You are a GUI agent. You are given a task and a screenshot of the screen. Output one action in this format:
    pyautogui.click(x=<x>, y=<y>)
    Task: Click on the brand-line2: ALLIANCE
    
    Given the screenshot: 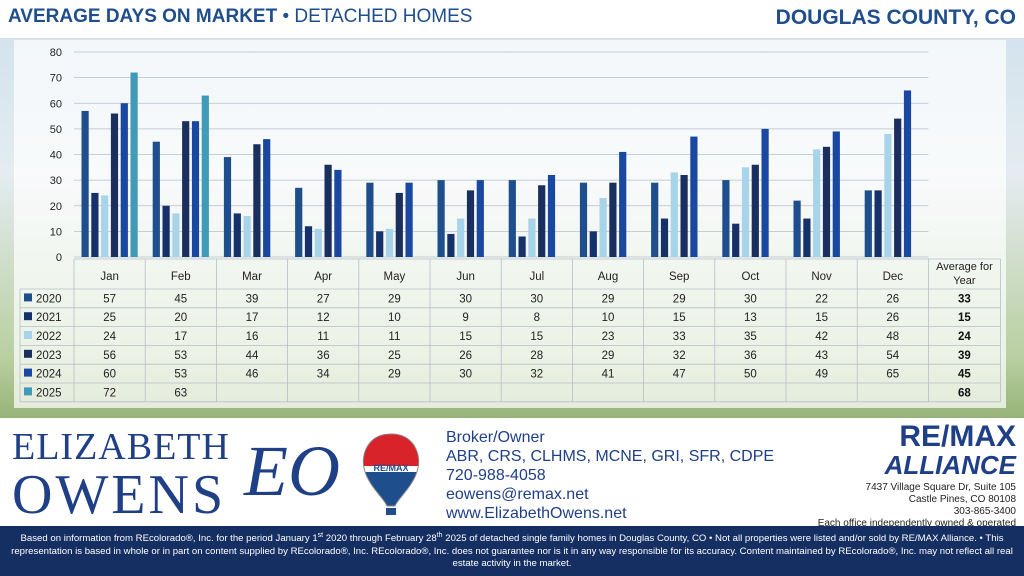 What is the action you would take?
    pyautogui.click(x=950, y=465)
    